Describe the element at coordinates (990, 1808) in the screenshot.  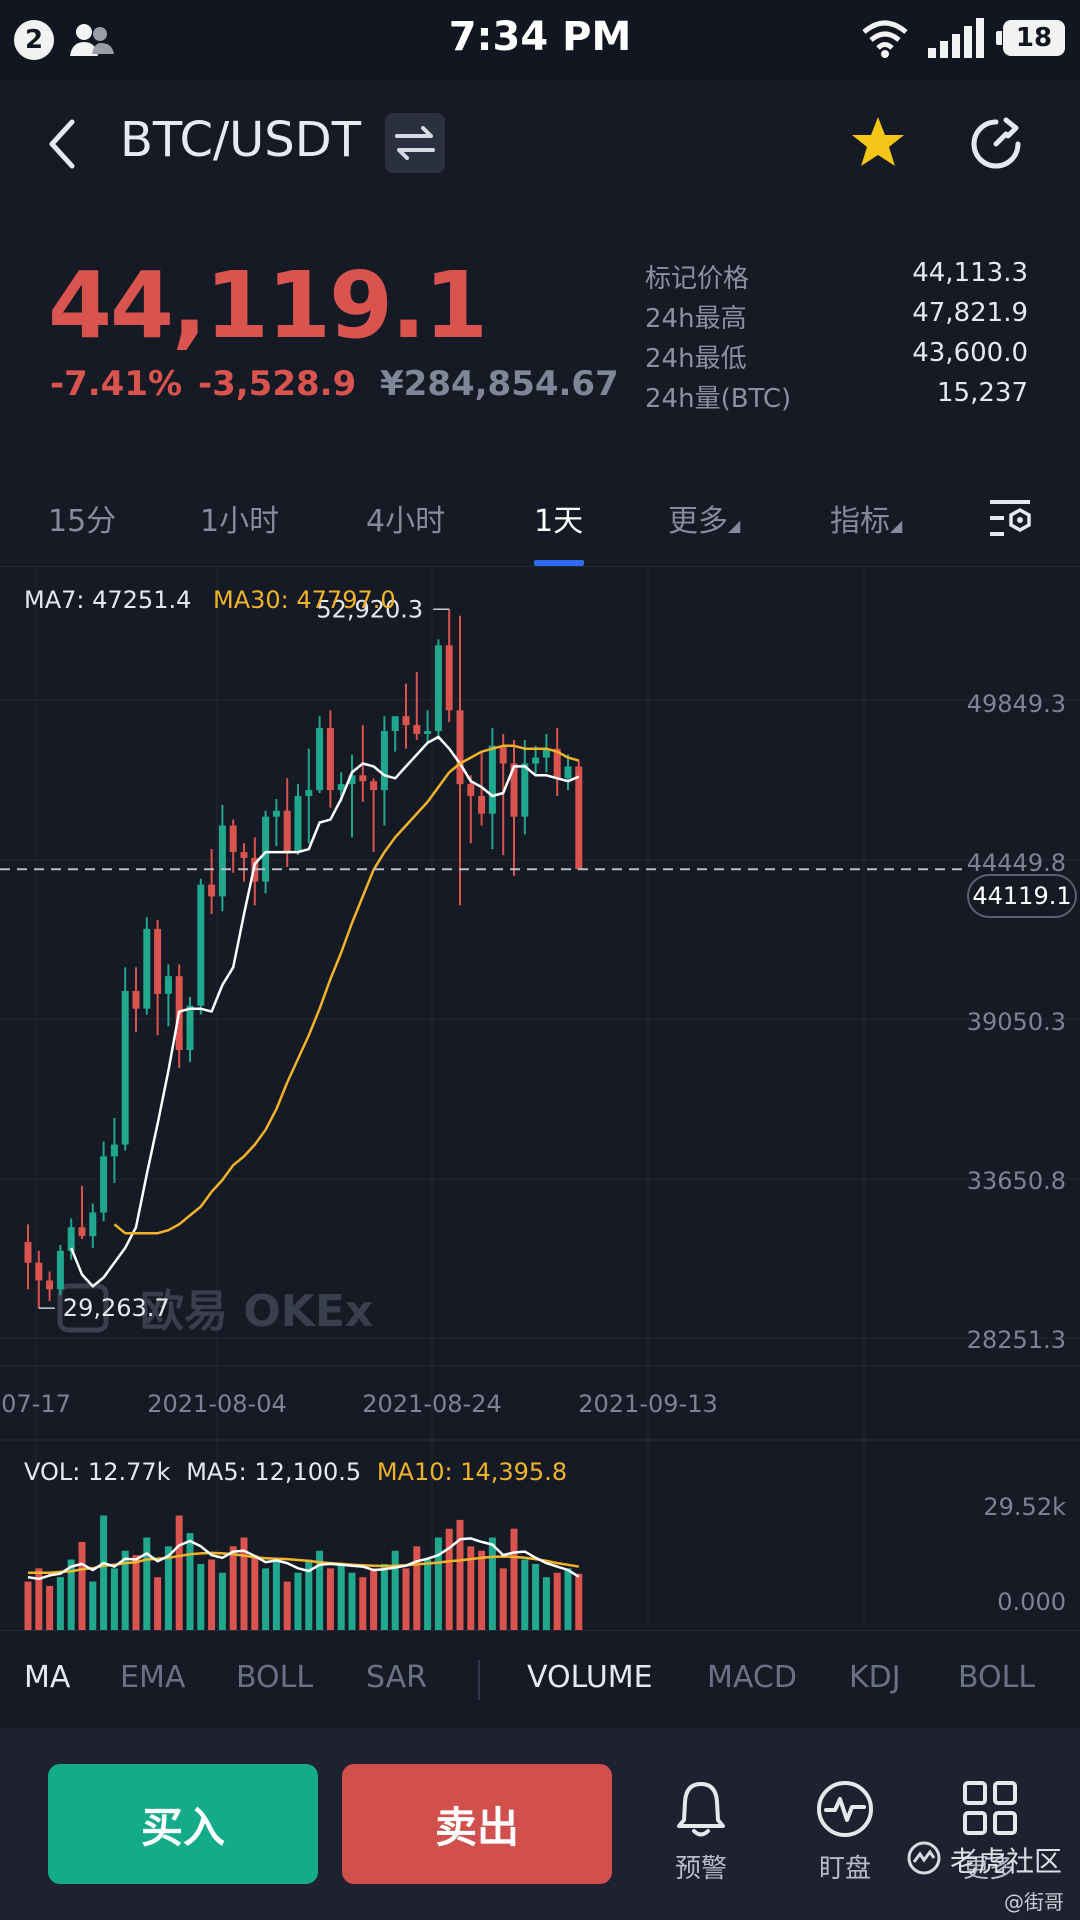
I see `grid-icon` at that location.